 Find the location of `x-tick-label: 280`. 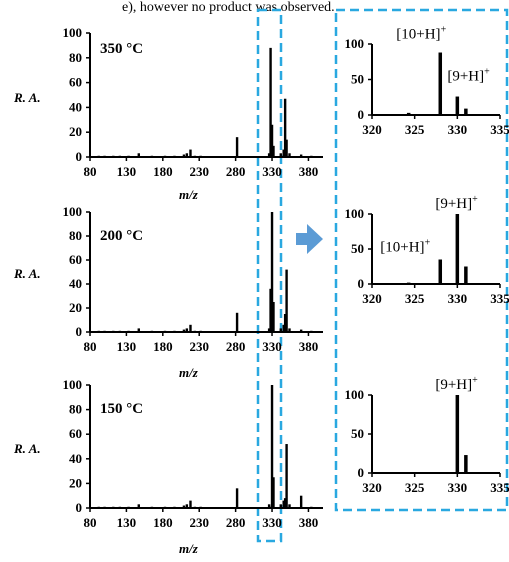

x-tick-label: 280 is located at coordinates (236, 522).